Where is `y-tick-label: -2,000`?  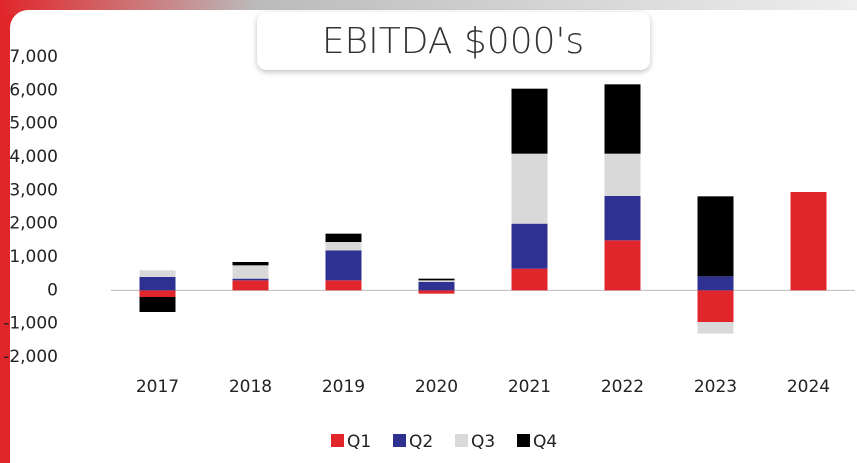
y-tick-label: -2,000 is located at coordinates (30, 357).